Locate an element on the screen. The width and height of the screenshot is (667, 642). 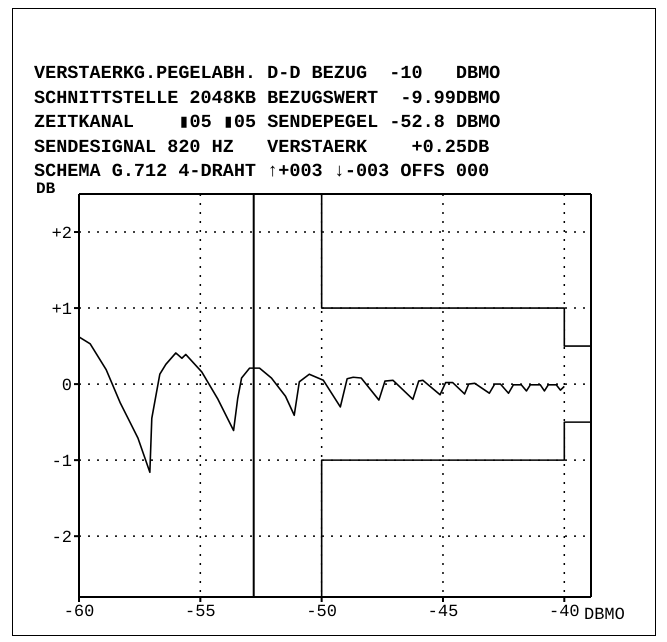
text: SCHEMA G.712 4-DRAHT ↑+003 ↓-003 OFFS 000 is located at coordinates (262, 171).